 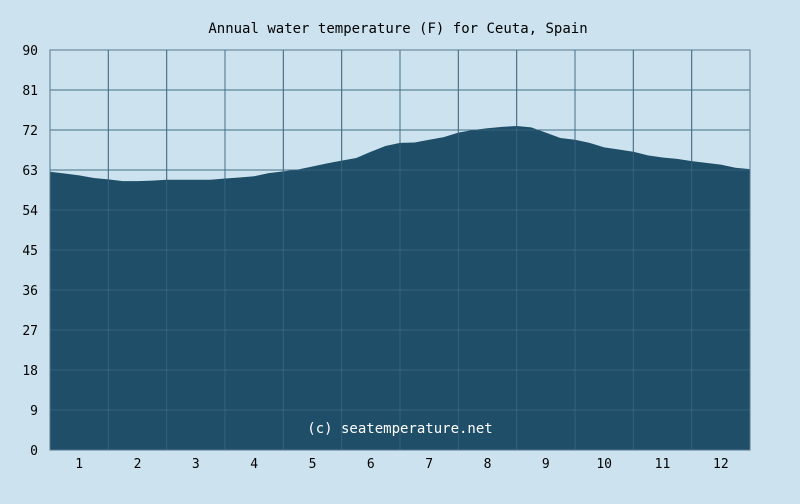 What do you see at coordinates (196, 464) in the screenshot?
I see `x-tick-label: 3` at bounding box center [196, 464].